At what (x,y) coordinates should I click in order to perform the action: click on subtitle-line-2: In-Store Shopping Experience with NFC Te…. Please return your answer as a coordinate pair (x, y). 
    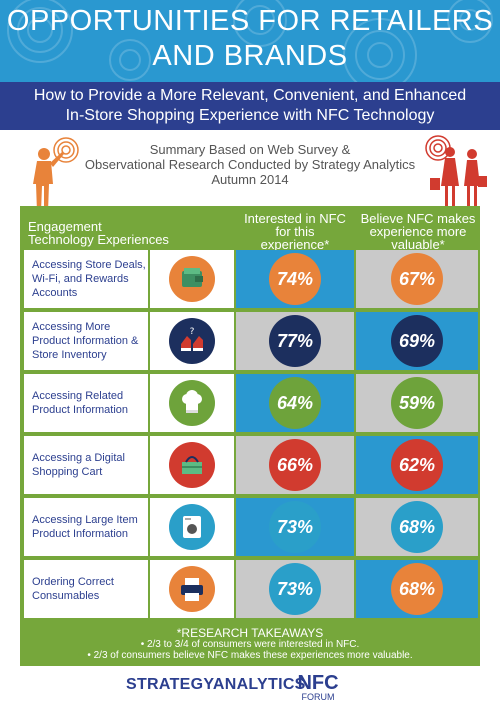
    Looking at the image, I should click on (250, 115).